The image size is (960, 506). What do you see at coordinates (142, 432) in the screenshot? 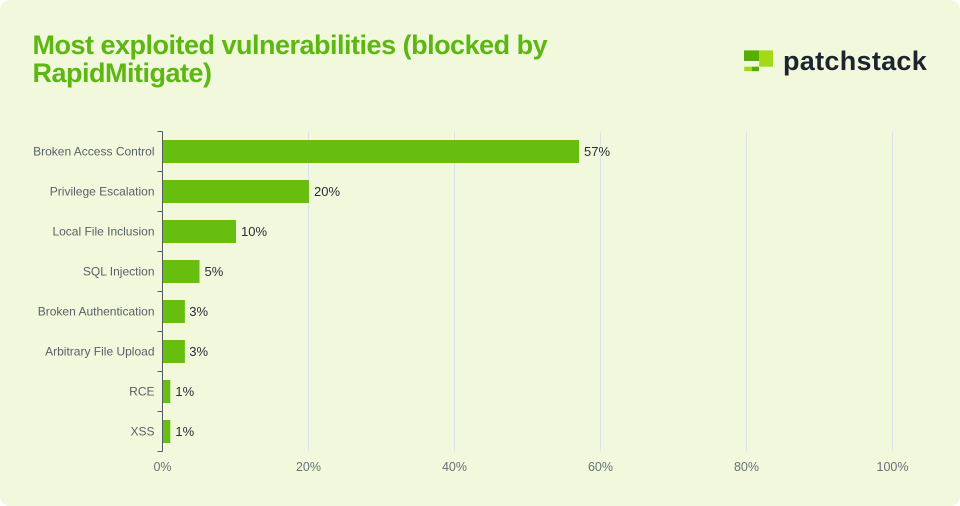
I see `svg-text: XSS` at bounding box center [142, 432].